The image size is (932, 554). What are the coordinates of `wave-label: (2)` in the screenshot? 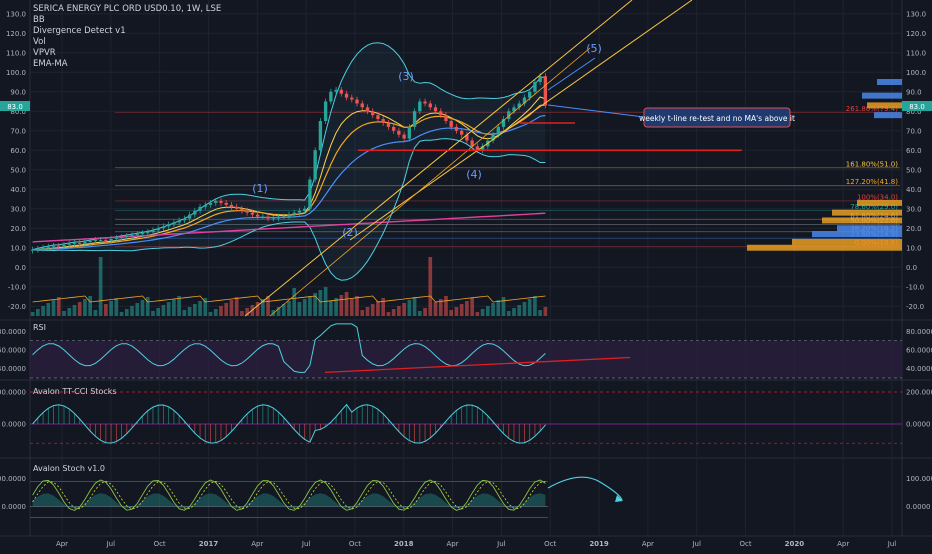 It's located at (350, 232).